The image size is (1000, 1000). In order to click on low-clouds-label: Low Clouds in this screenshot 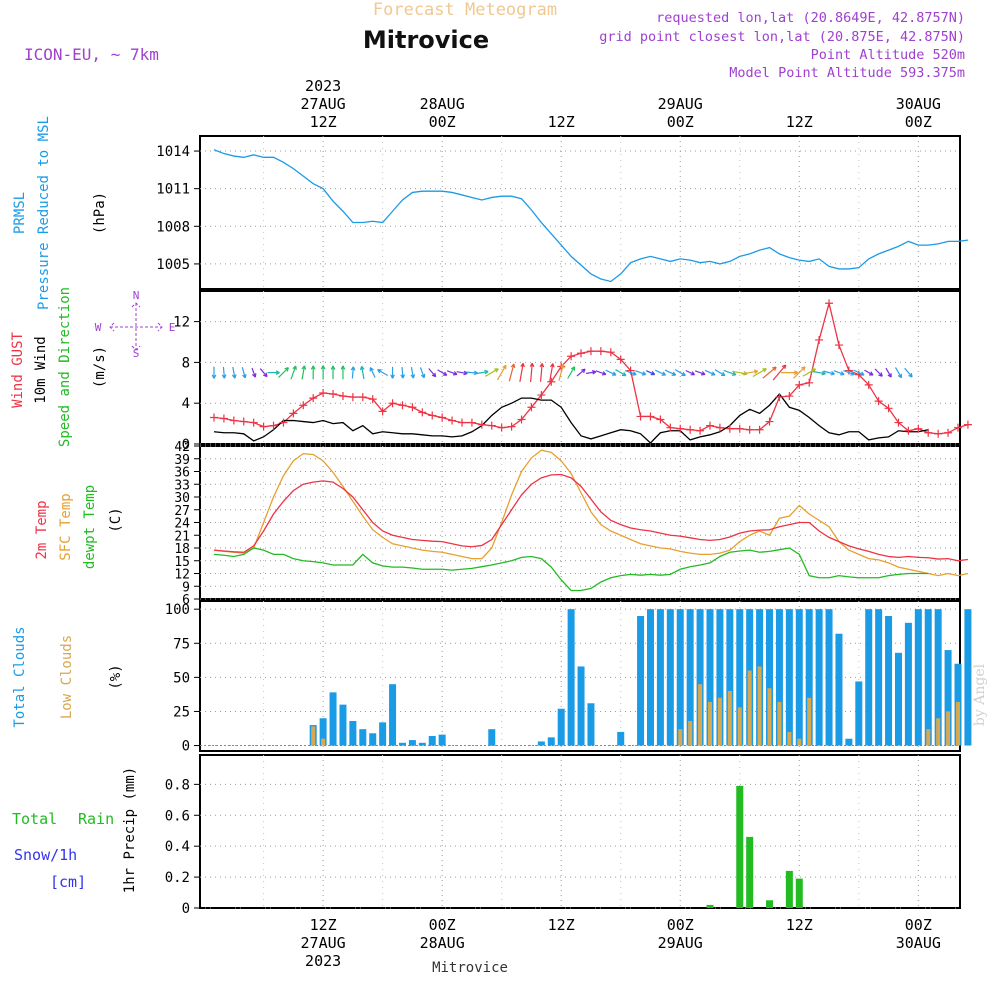, I will do `click(67, 677)`.